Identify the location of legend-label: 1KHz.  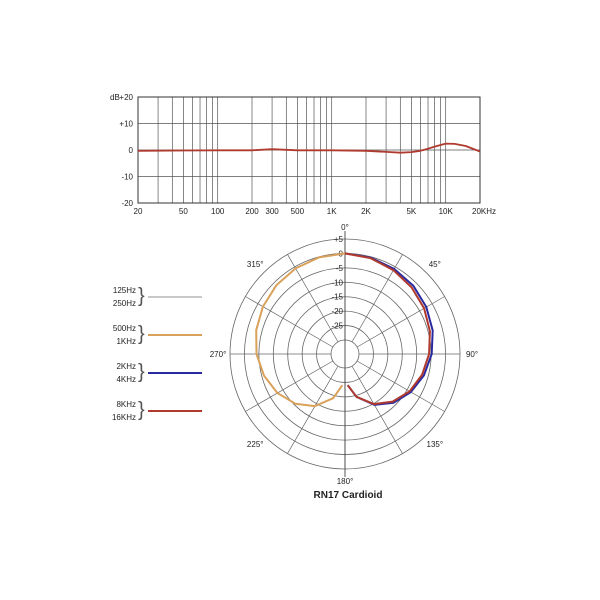
(126, 341).